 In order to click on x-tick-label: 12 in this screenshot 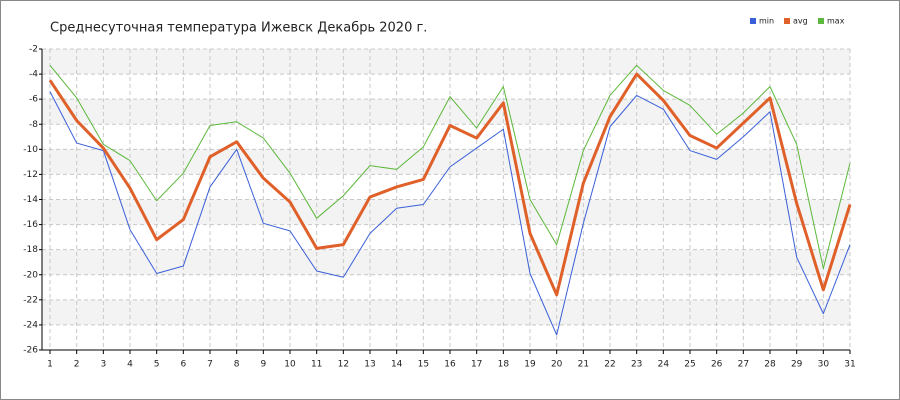, I will do `click(343, 365)`.